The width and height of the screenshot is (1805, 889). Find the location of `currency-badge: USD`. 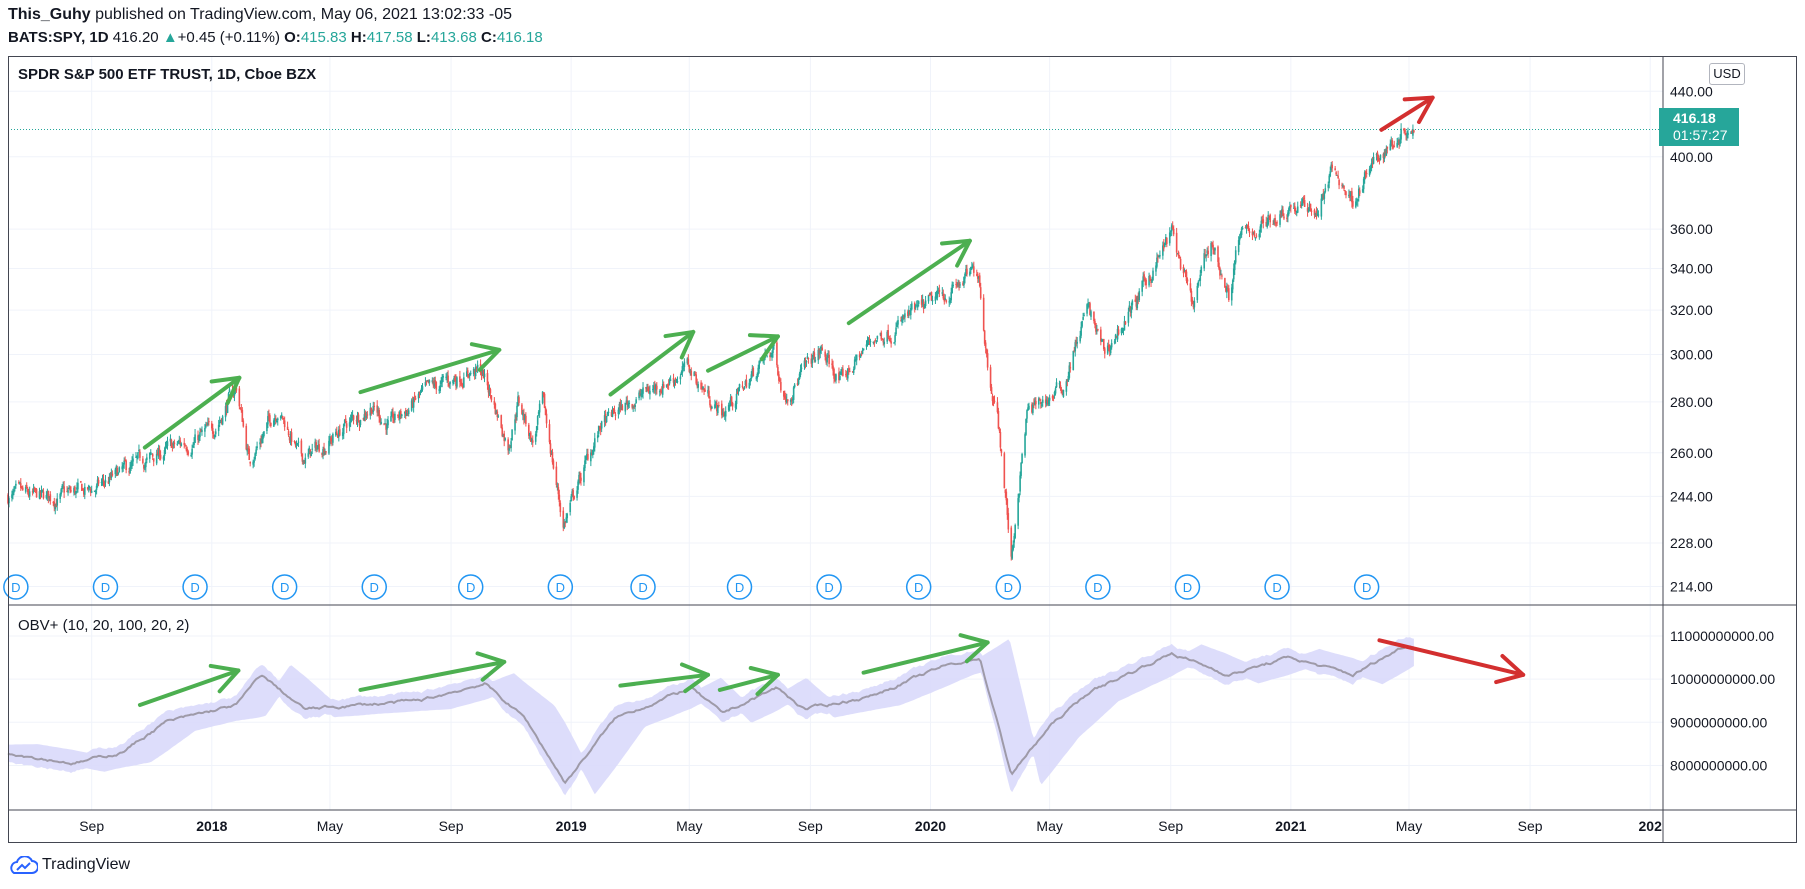

currency-badge: USD is located at coordinates (1727, 74).